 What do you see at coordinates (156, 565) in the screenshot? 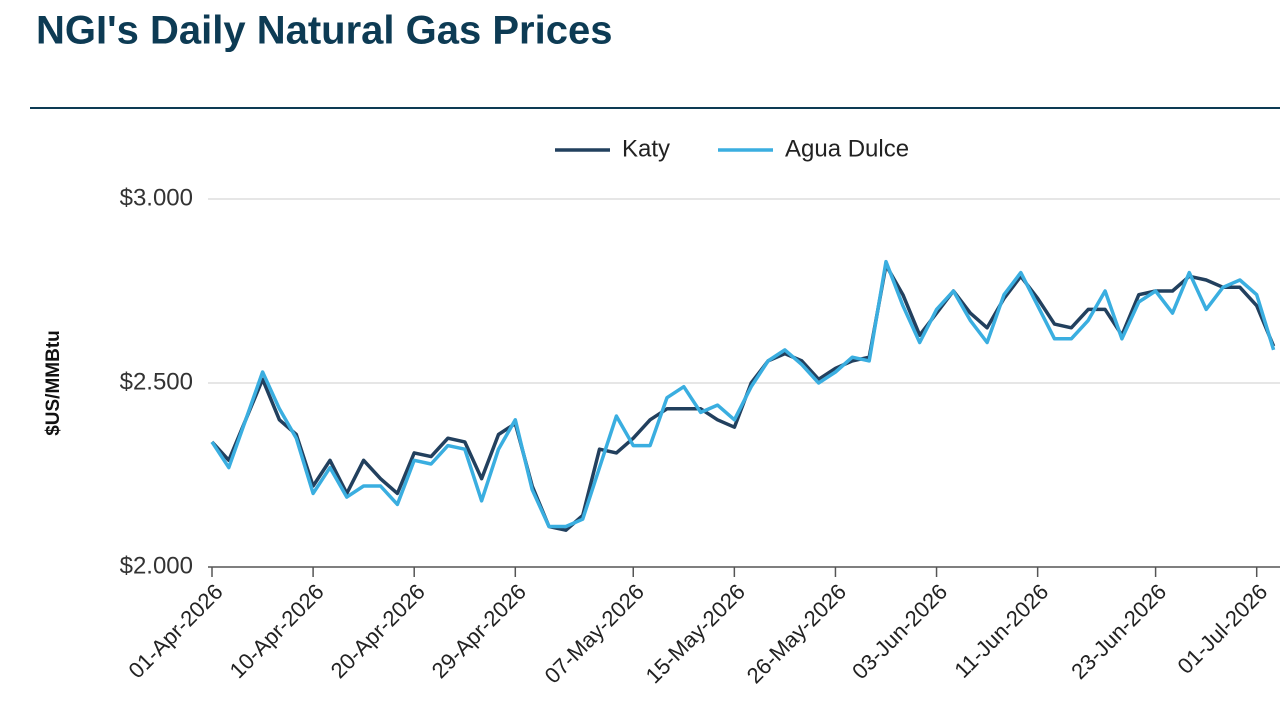
I see `y-tick-label: $2.000` at bounding box center [156, 565].